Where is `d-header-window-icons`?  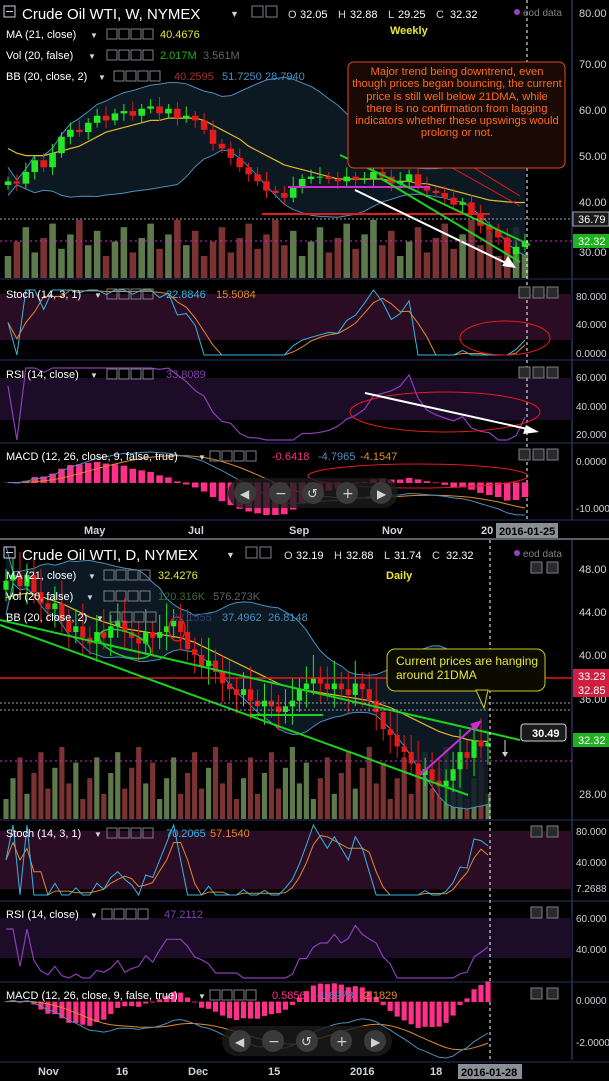
d-header-window-icons is located at coordinates (544, 567).